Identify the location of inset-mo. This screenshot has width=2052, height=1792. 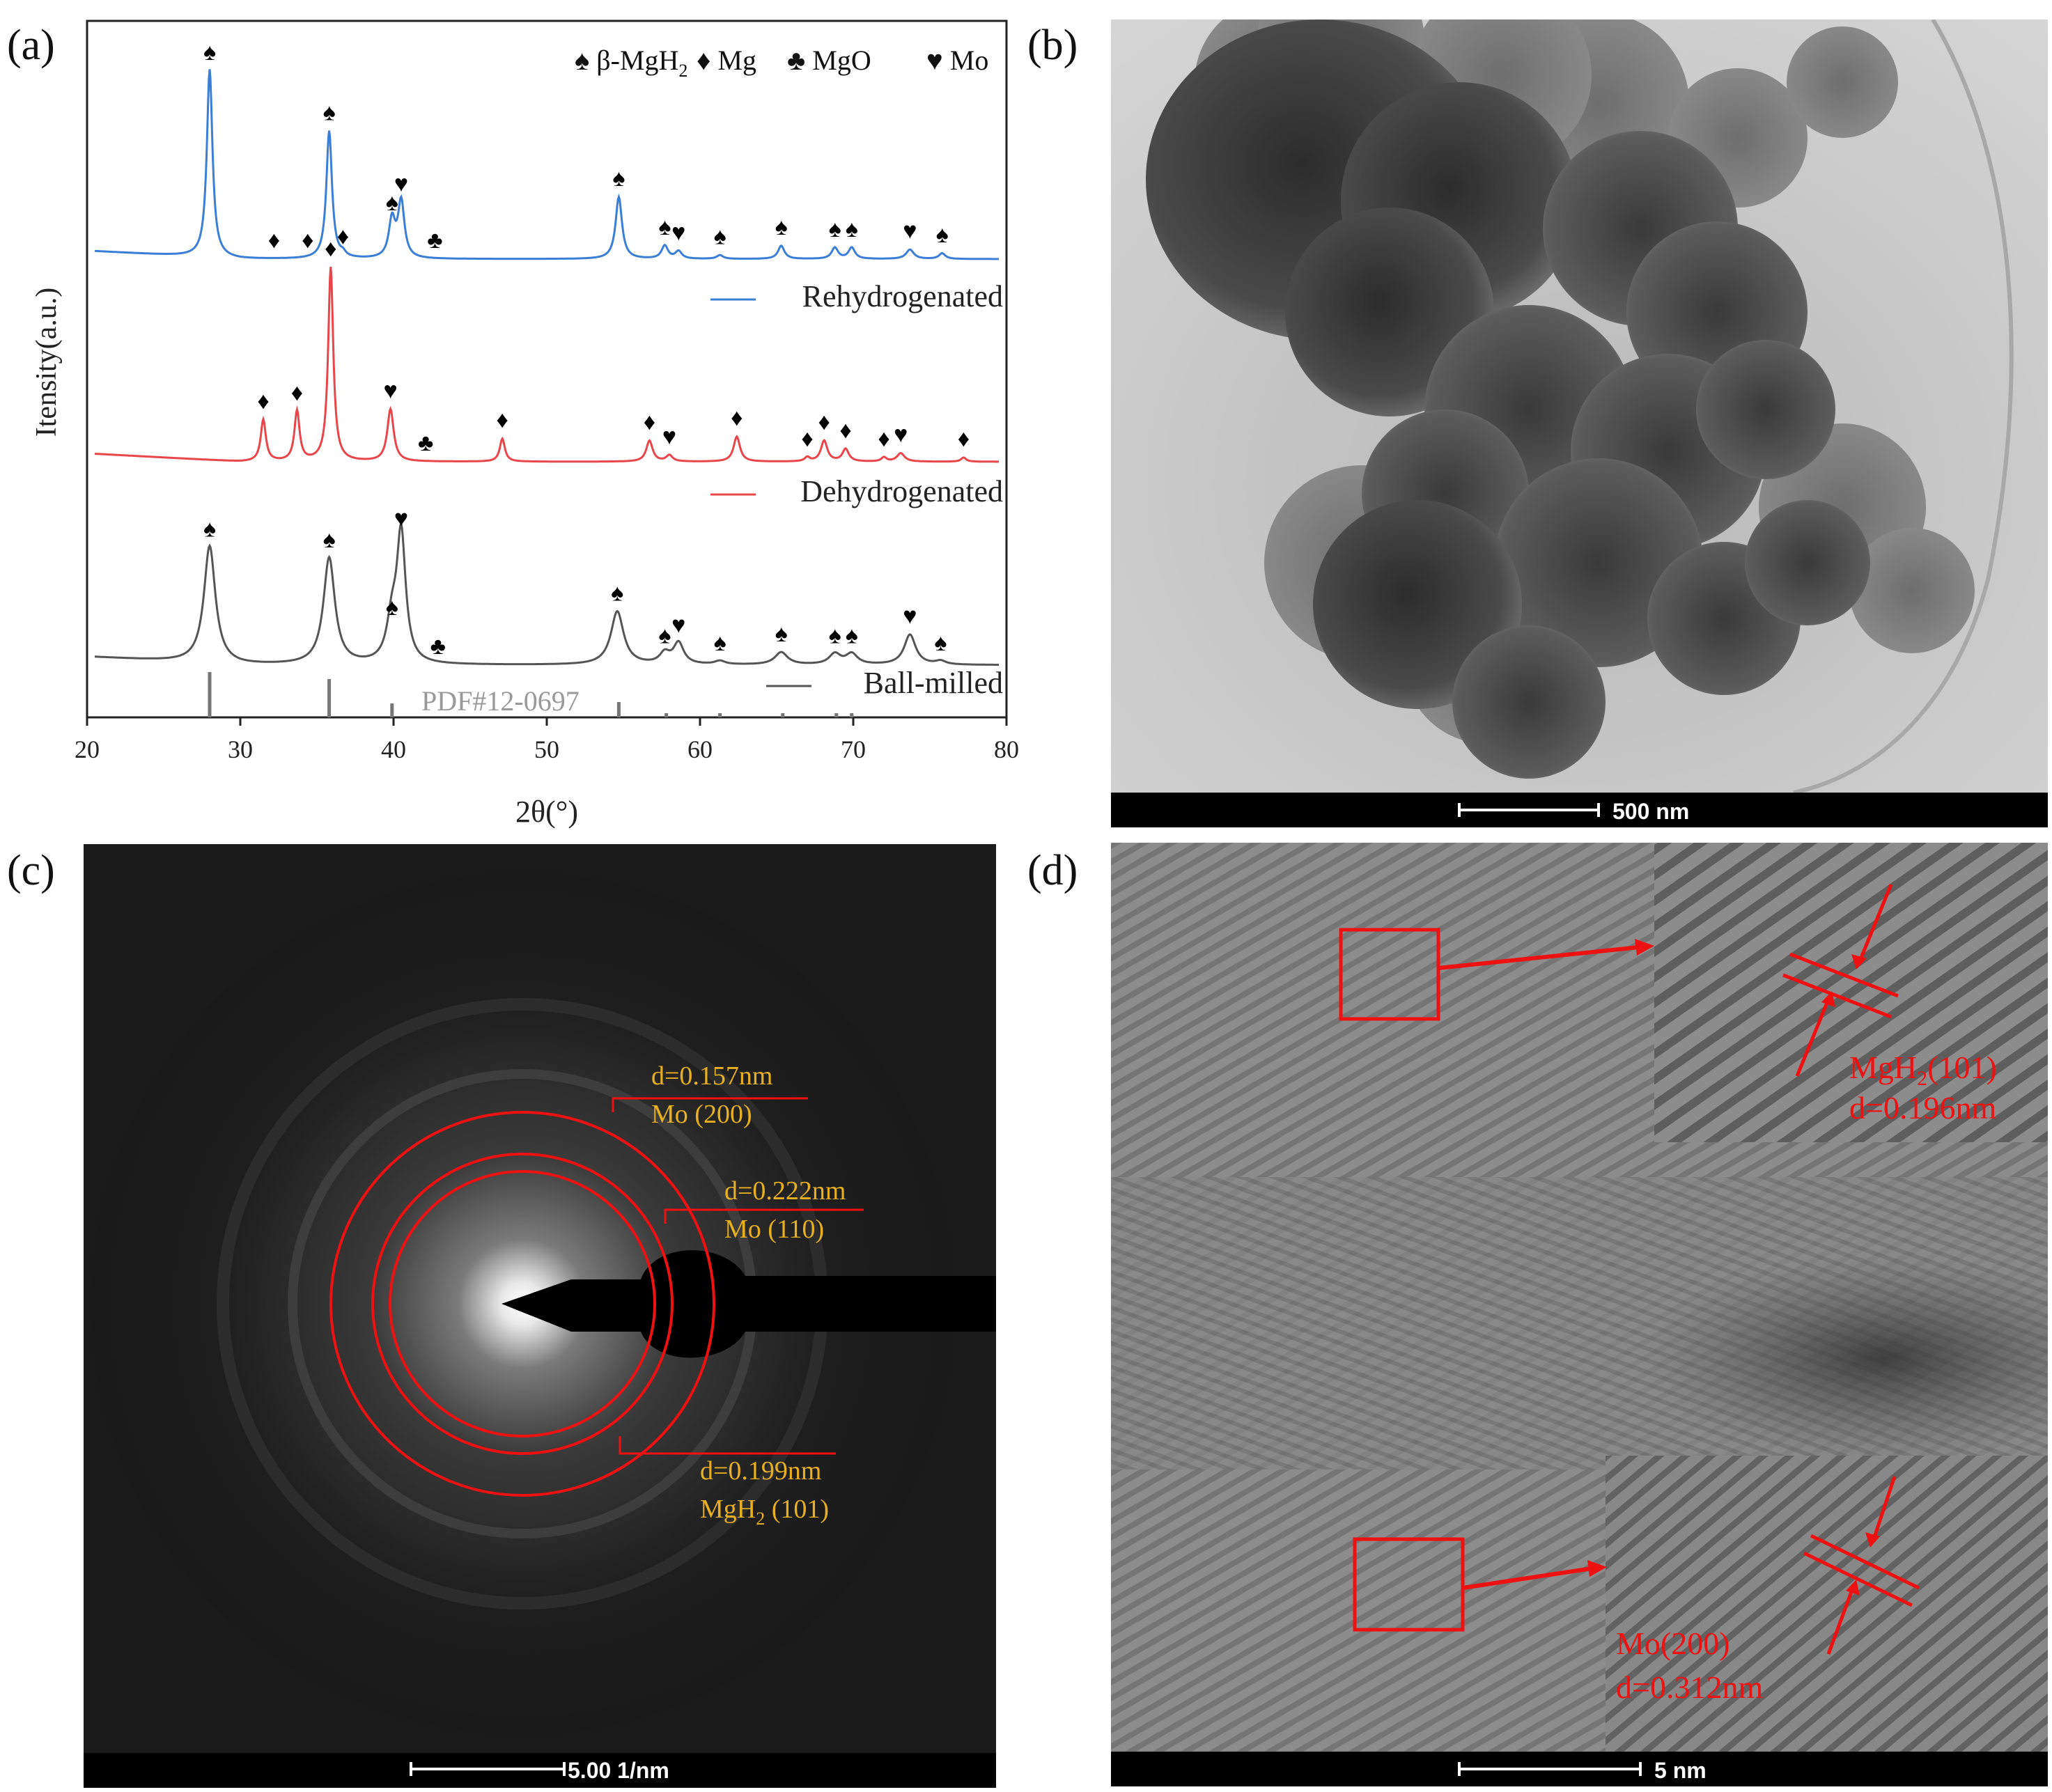
(1827, 1604).